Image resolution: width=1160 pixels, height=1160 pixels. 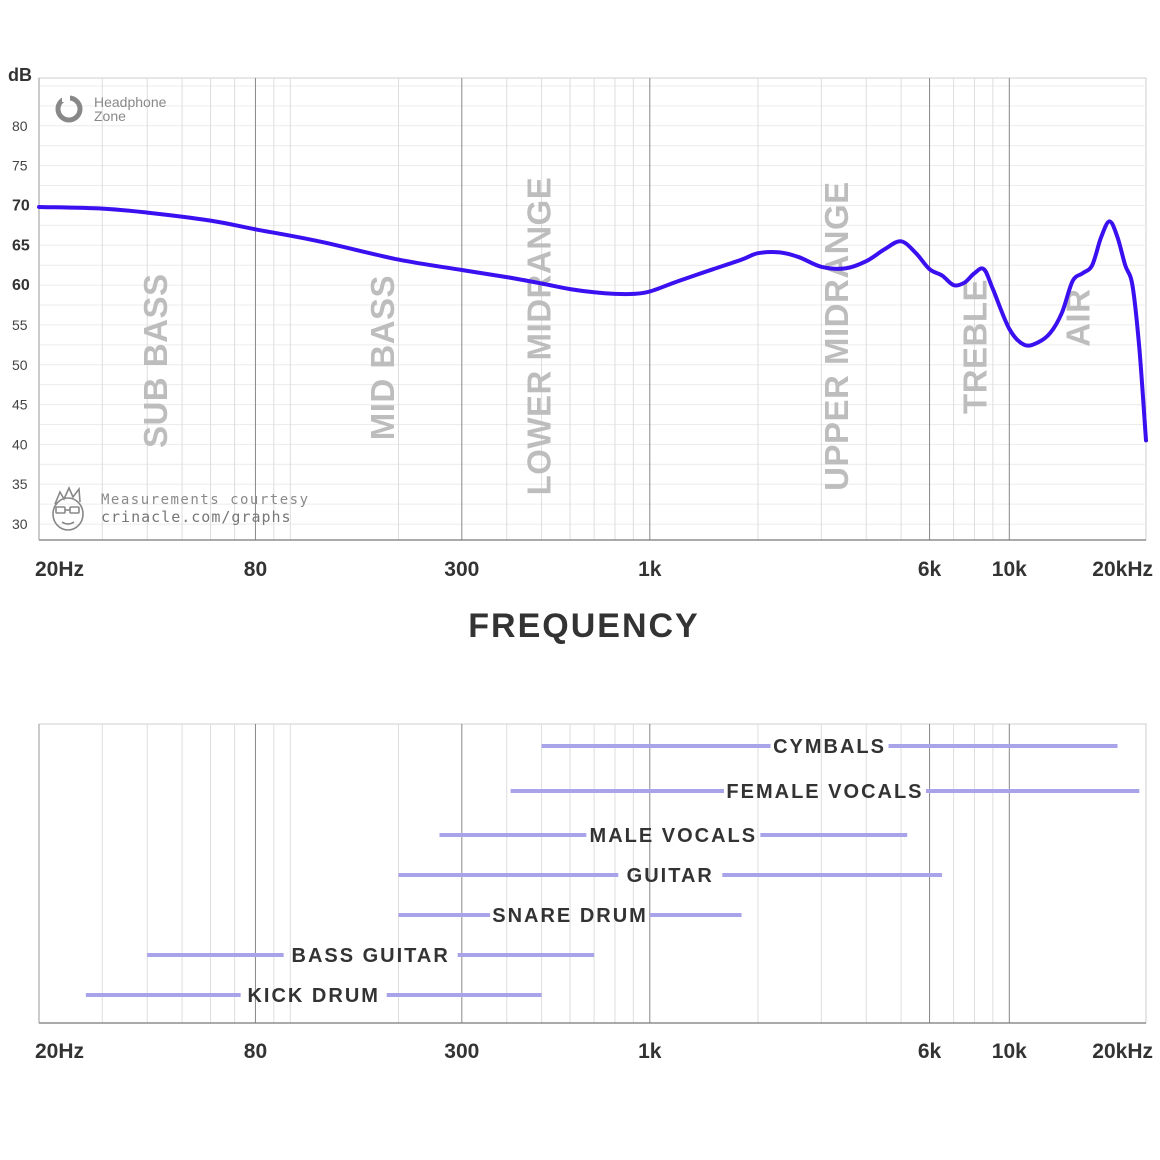 I want to click on instrument-range: CYMBALS, so click(x=829, y=747).